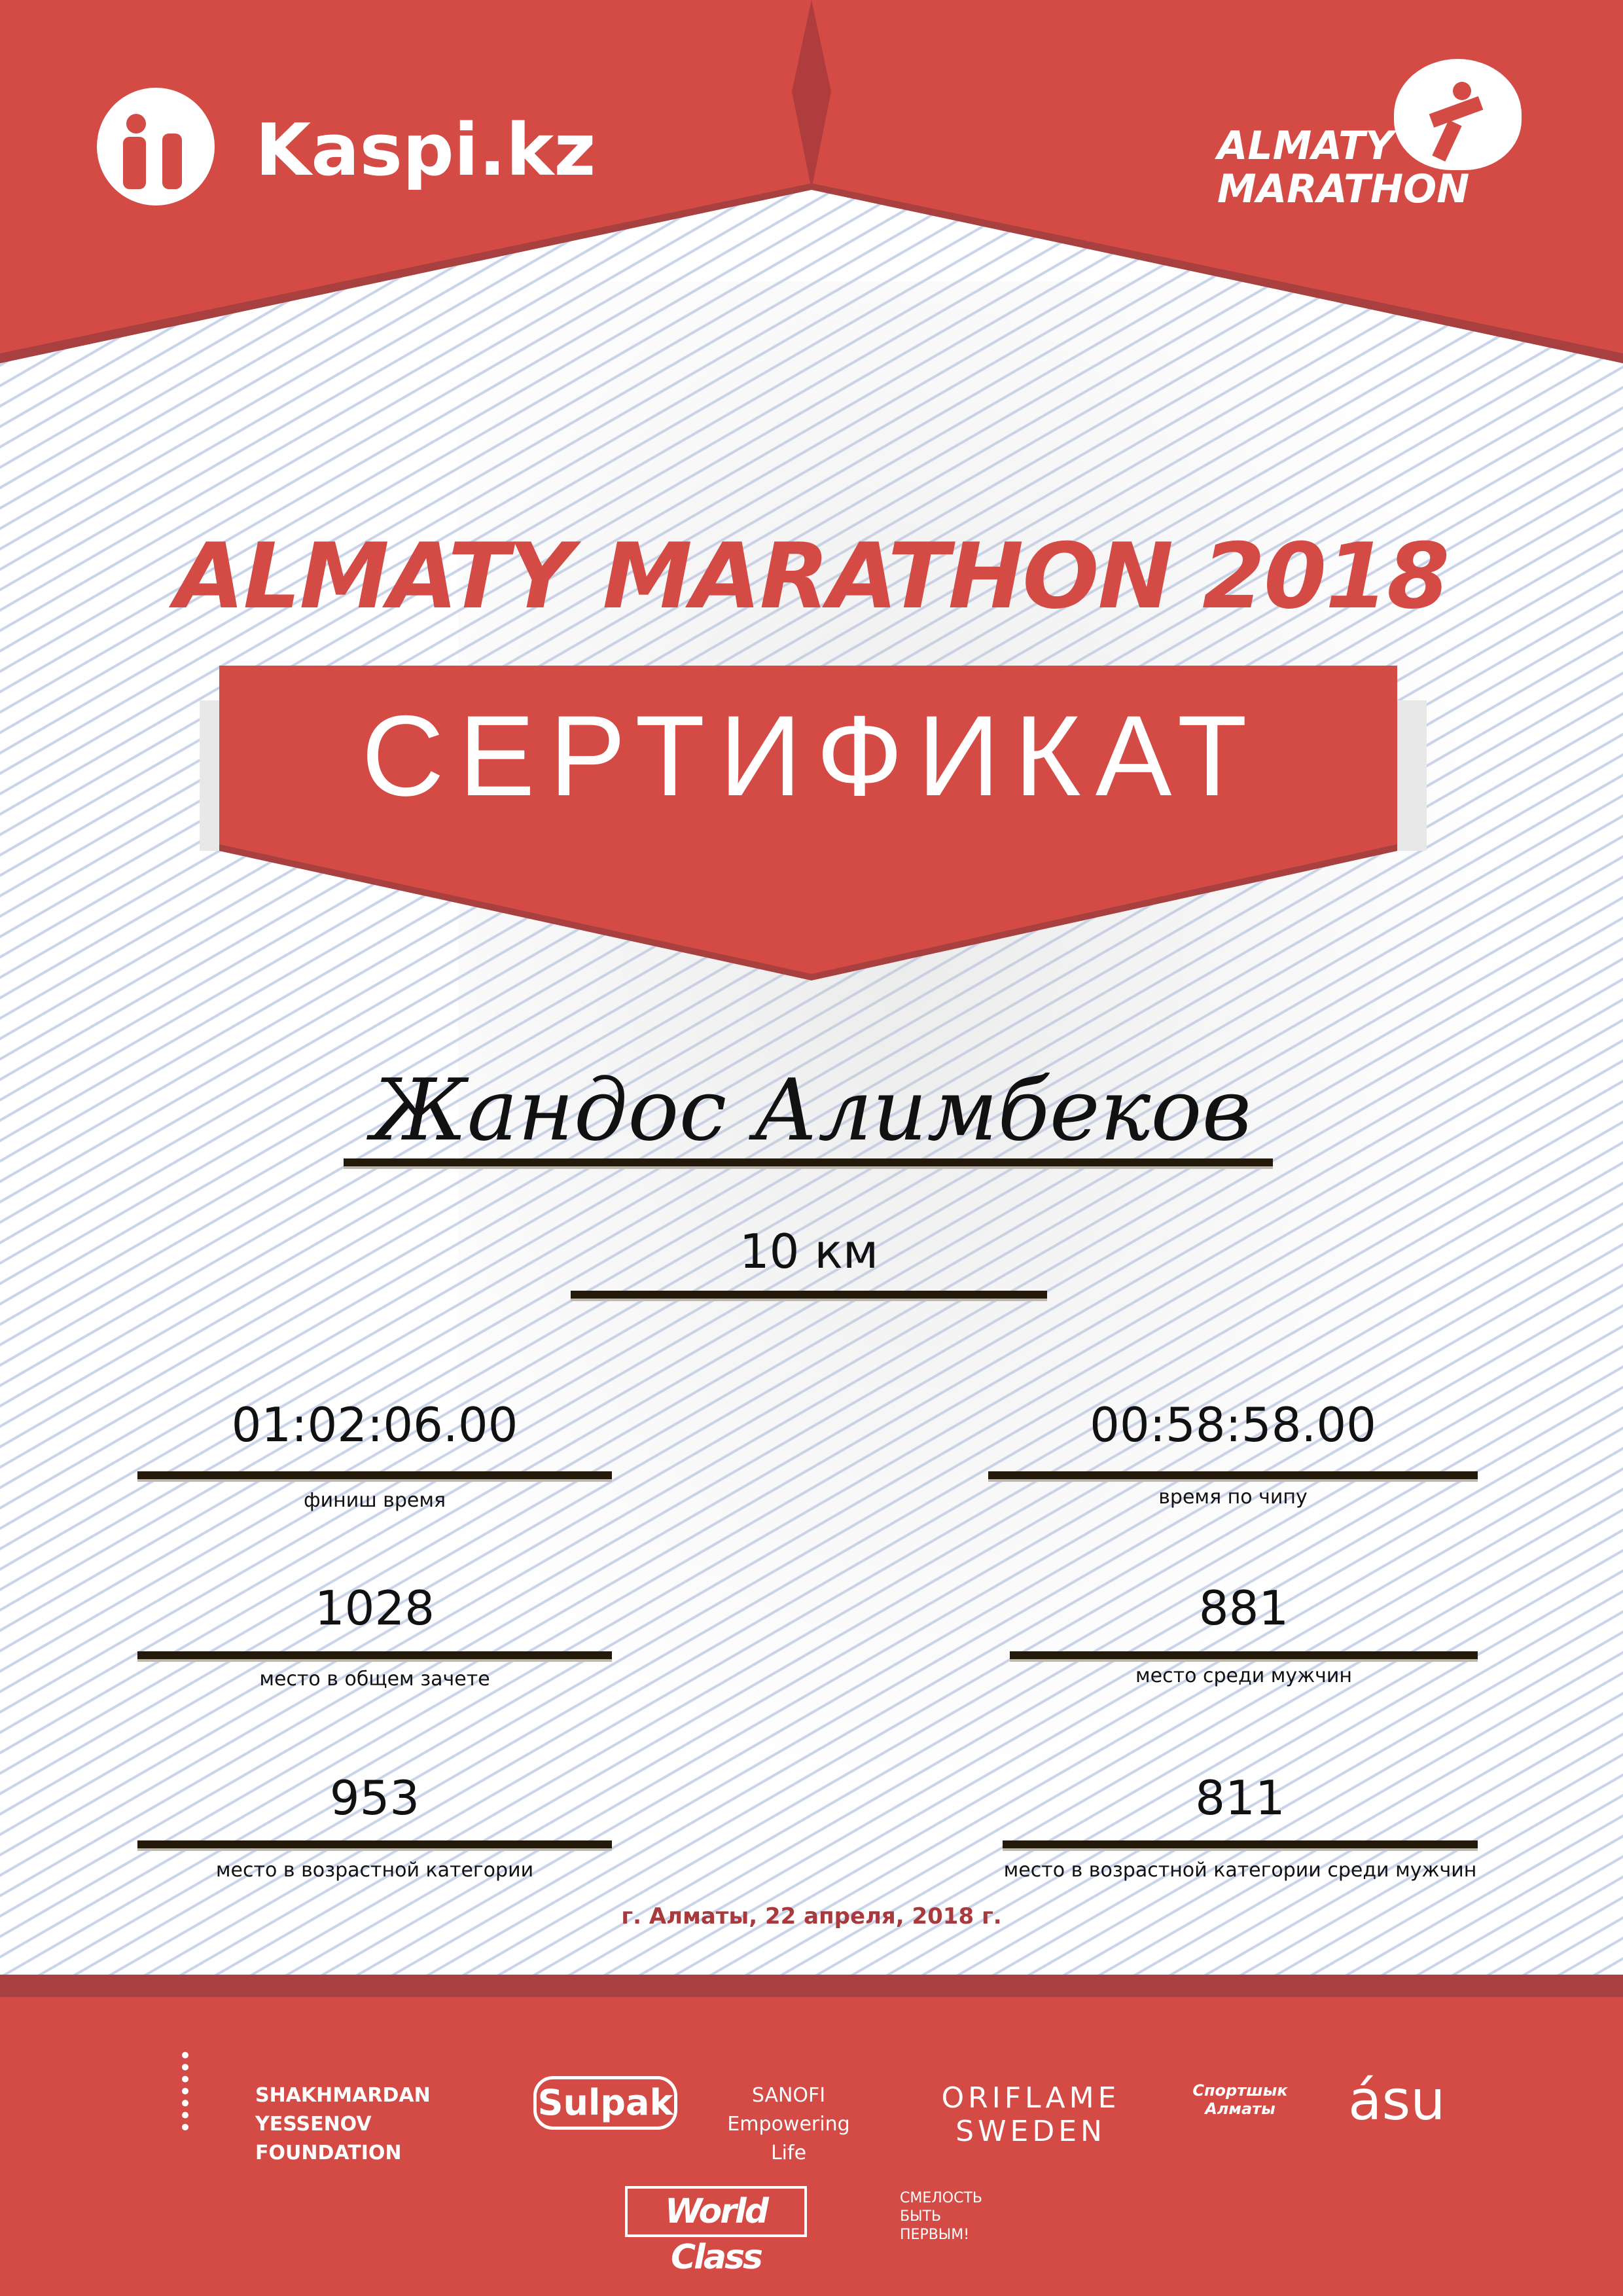  I want to click on finish-time-label: финиш время, so click(374, 1500).